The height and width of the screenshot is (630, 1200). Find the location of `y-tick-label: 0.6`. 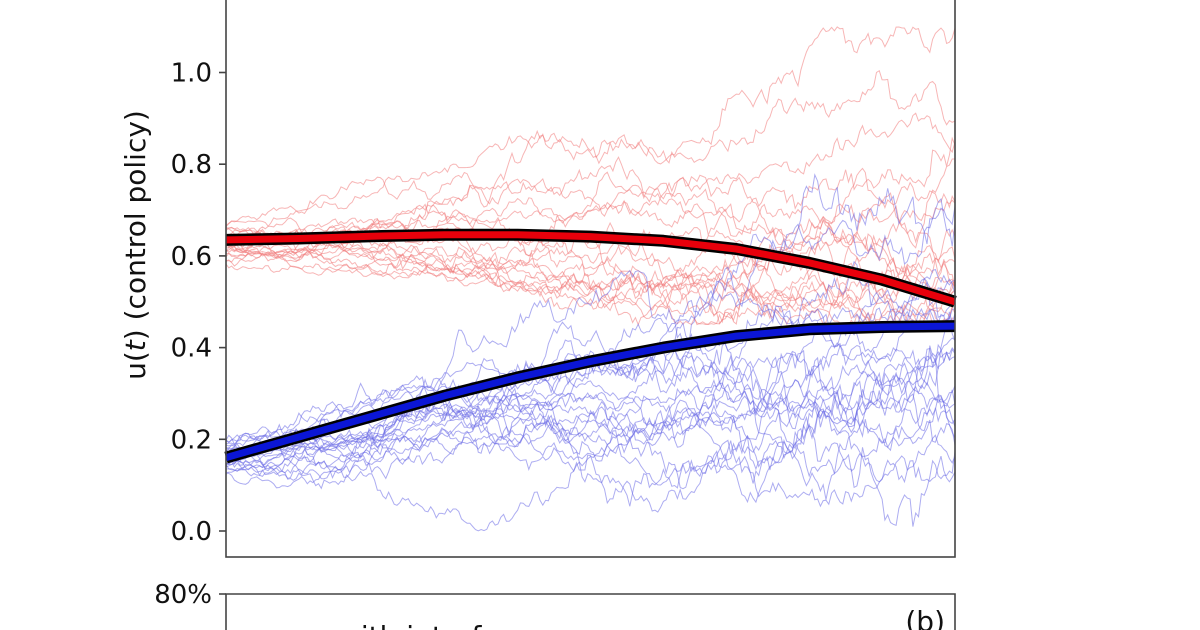

y-tick-label: 0.6 is located at coordinates (191, 257).